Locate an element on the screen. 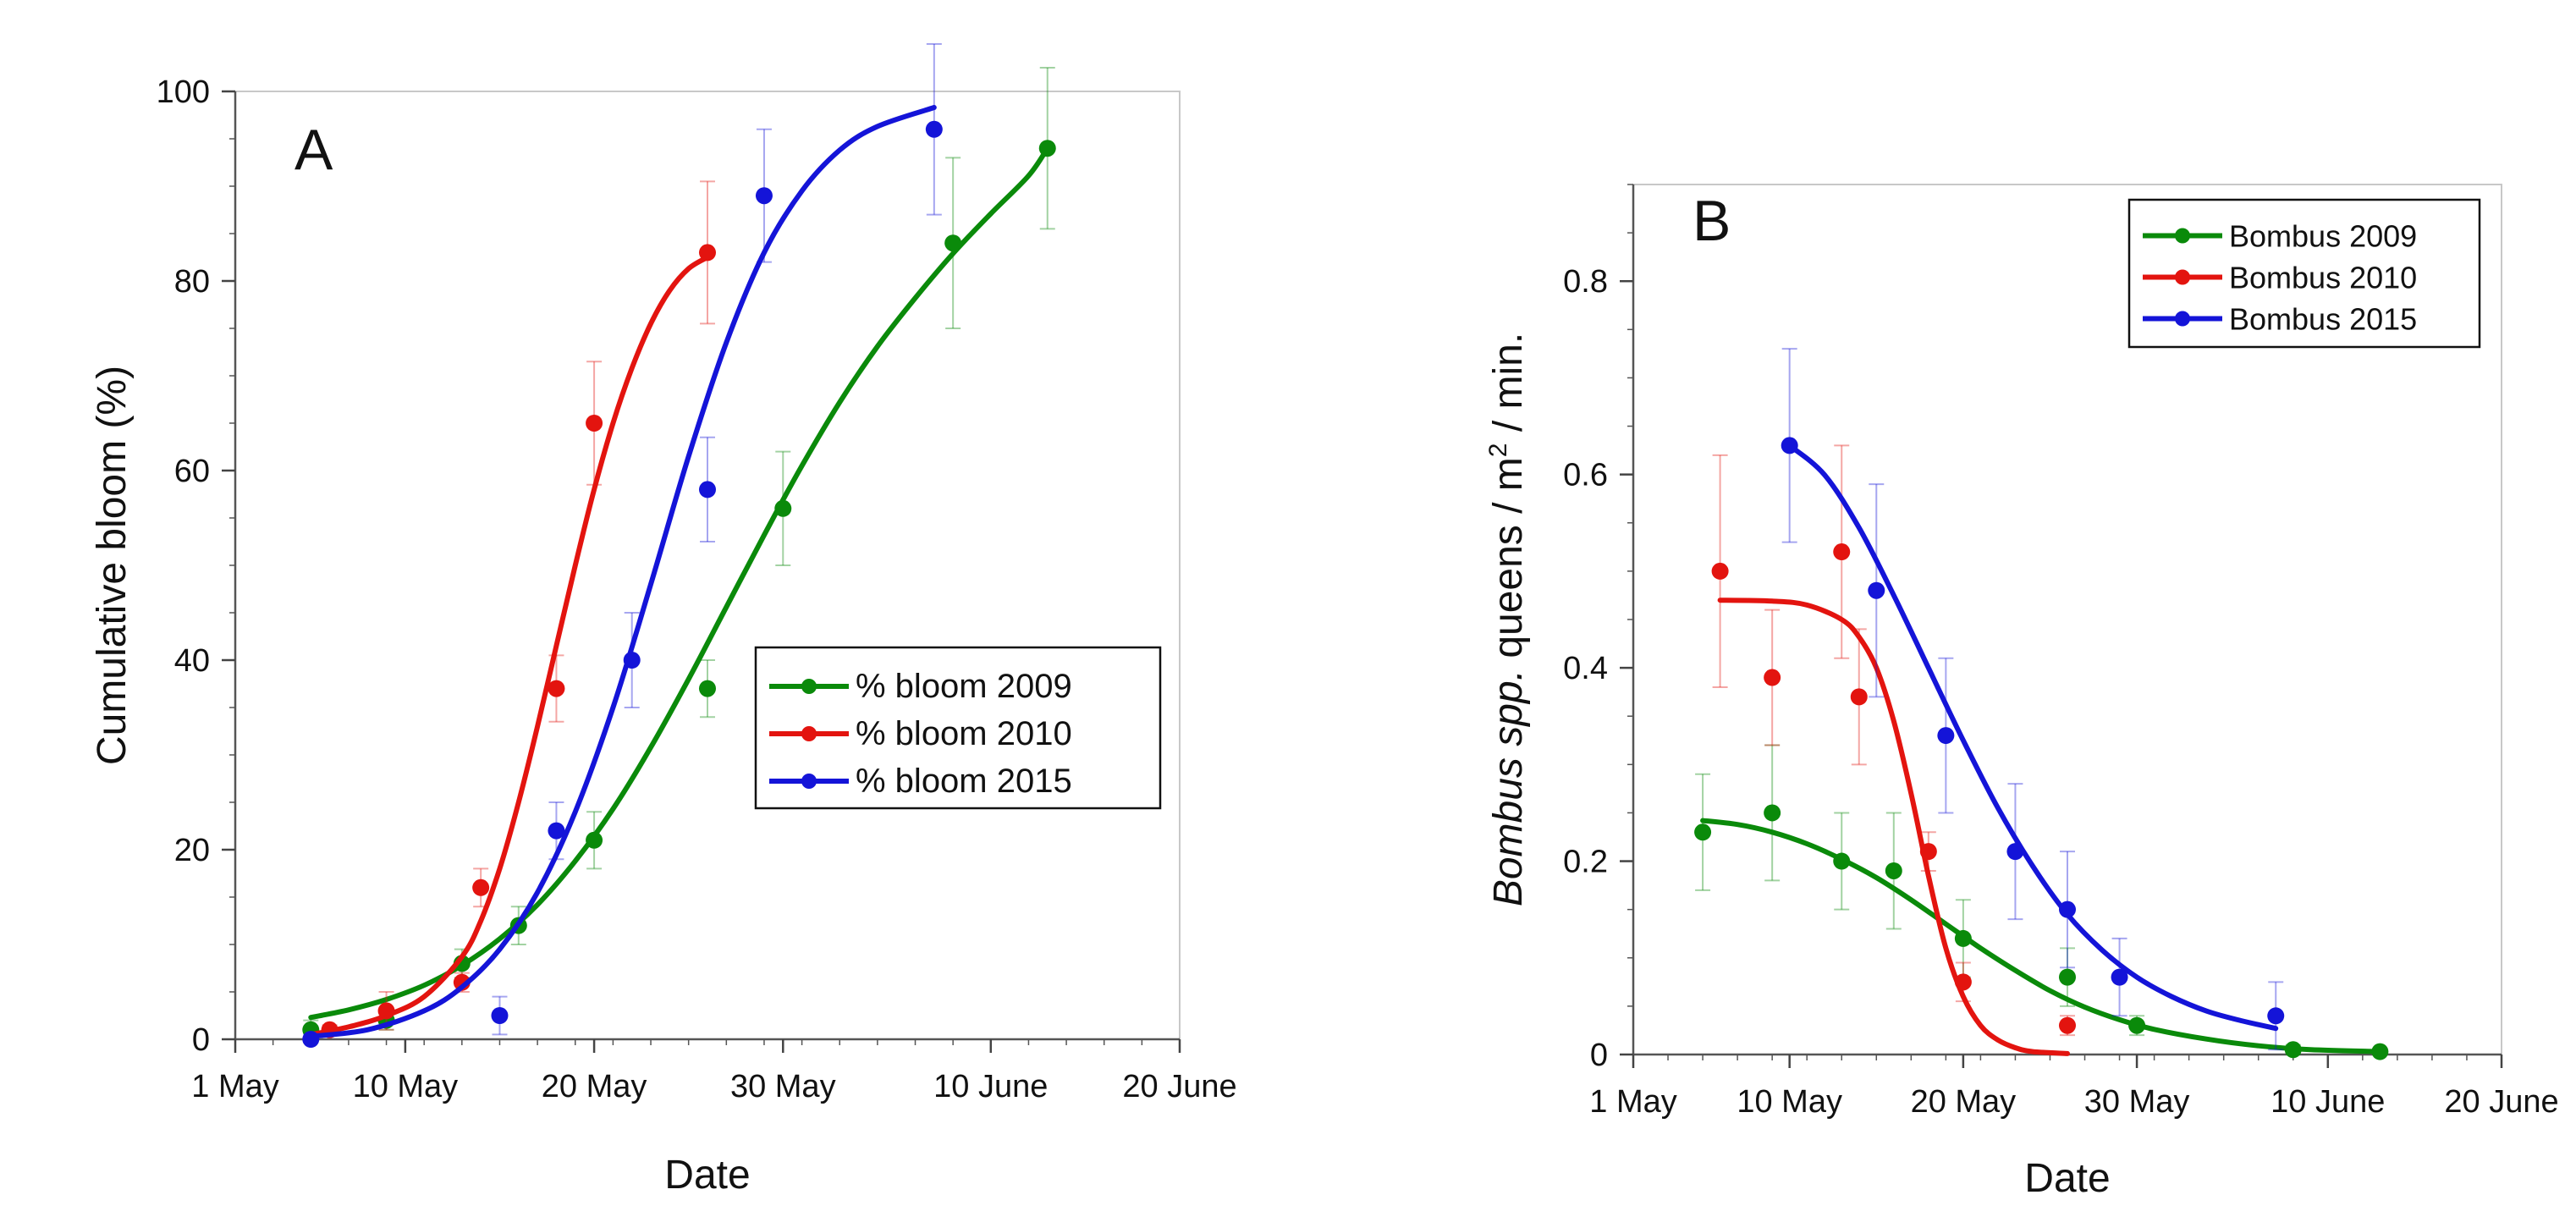 The image size is (2576, 1228). y-tick-label: 0.6 is located at coordinates (1585, 475).